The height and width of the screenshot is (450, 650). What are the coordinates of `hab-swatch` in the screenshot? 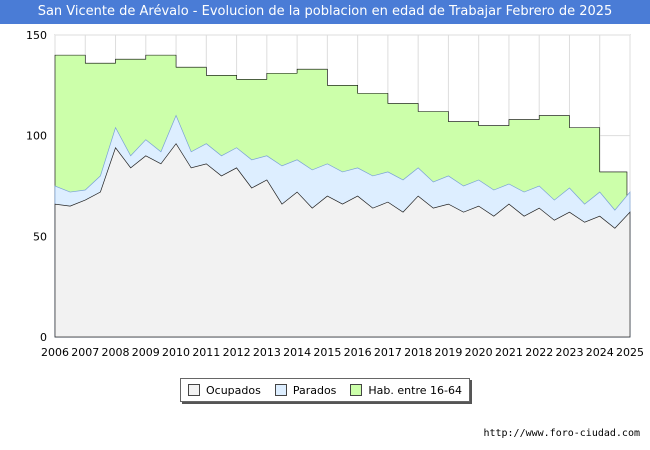 It's located at (356, 390).